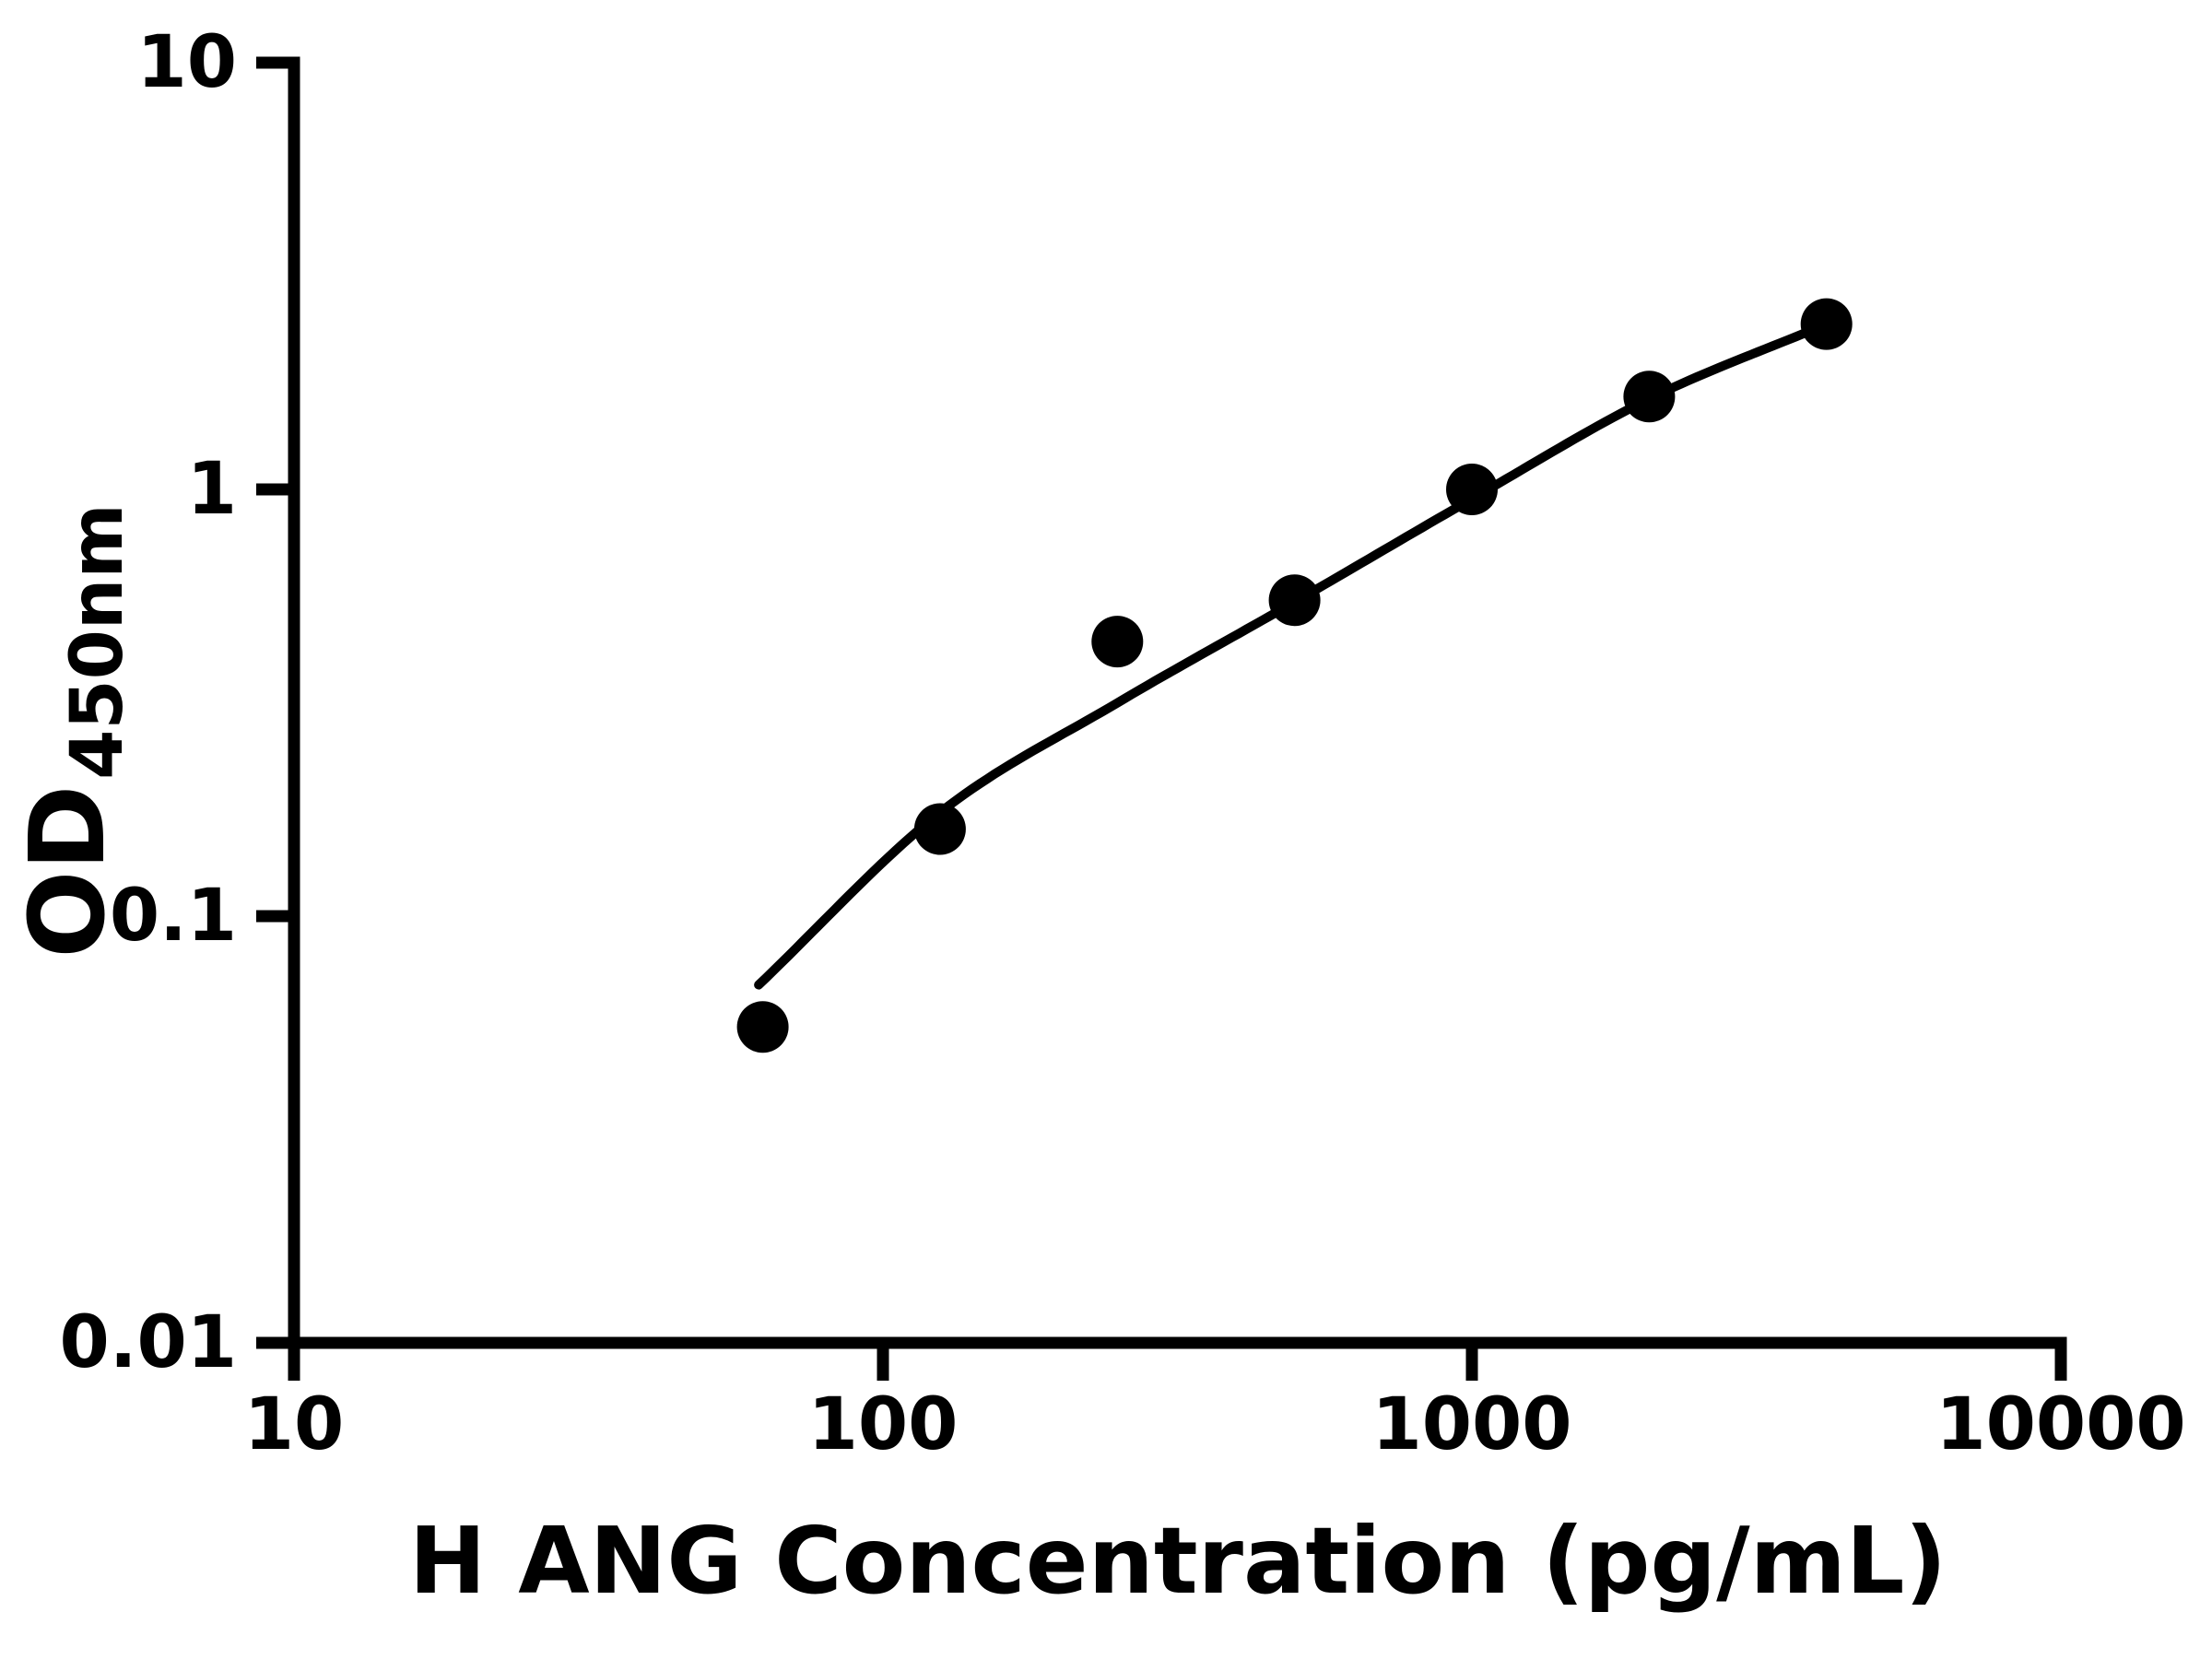 Image resolution: width=2212 pixels, height=1659 pixels. I want to click on y-axis-title: OD 450nm, so click(73, 730).